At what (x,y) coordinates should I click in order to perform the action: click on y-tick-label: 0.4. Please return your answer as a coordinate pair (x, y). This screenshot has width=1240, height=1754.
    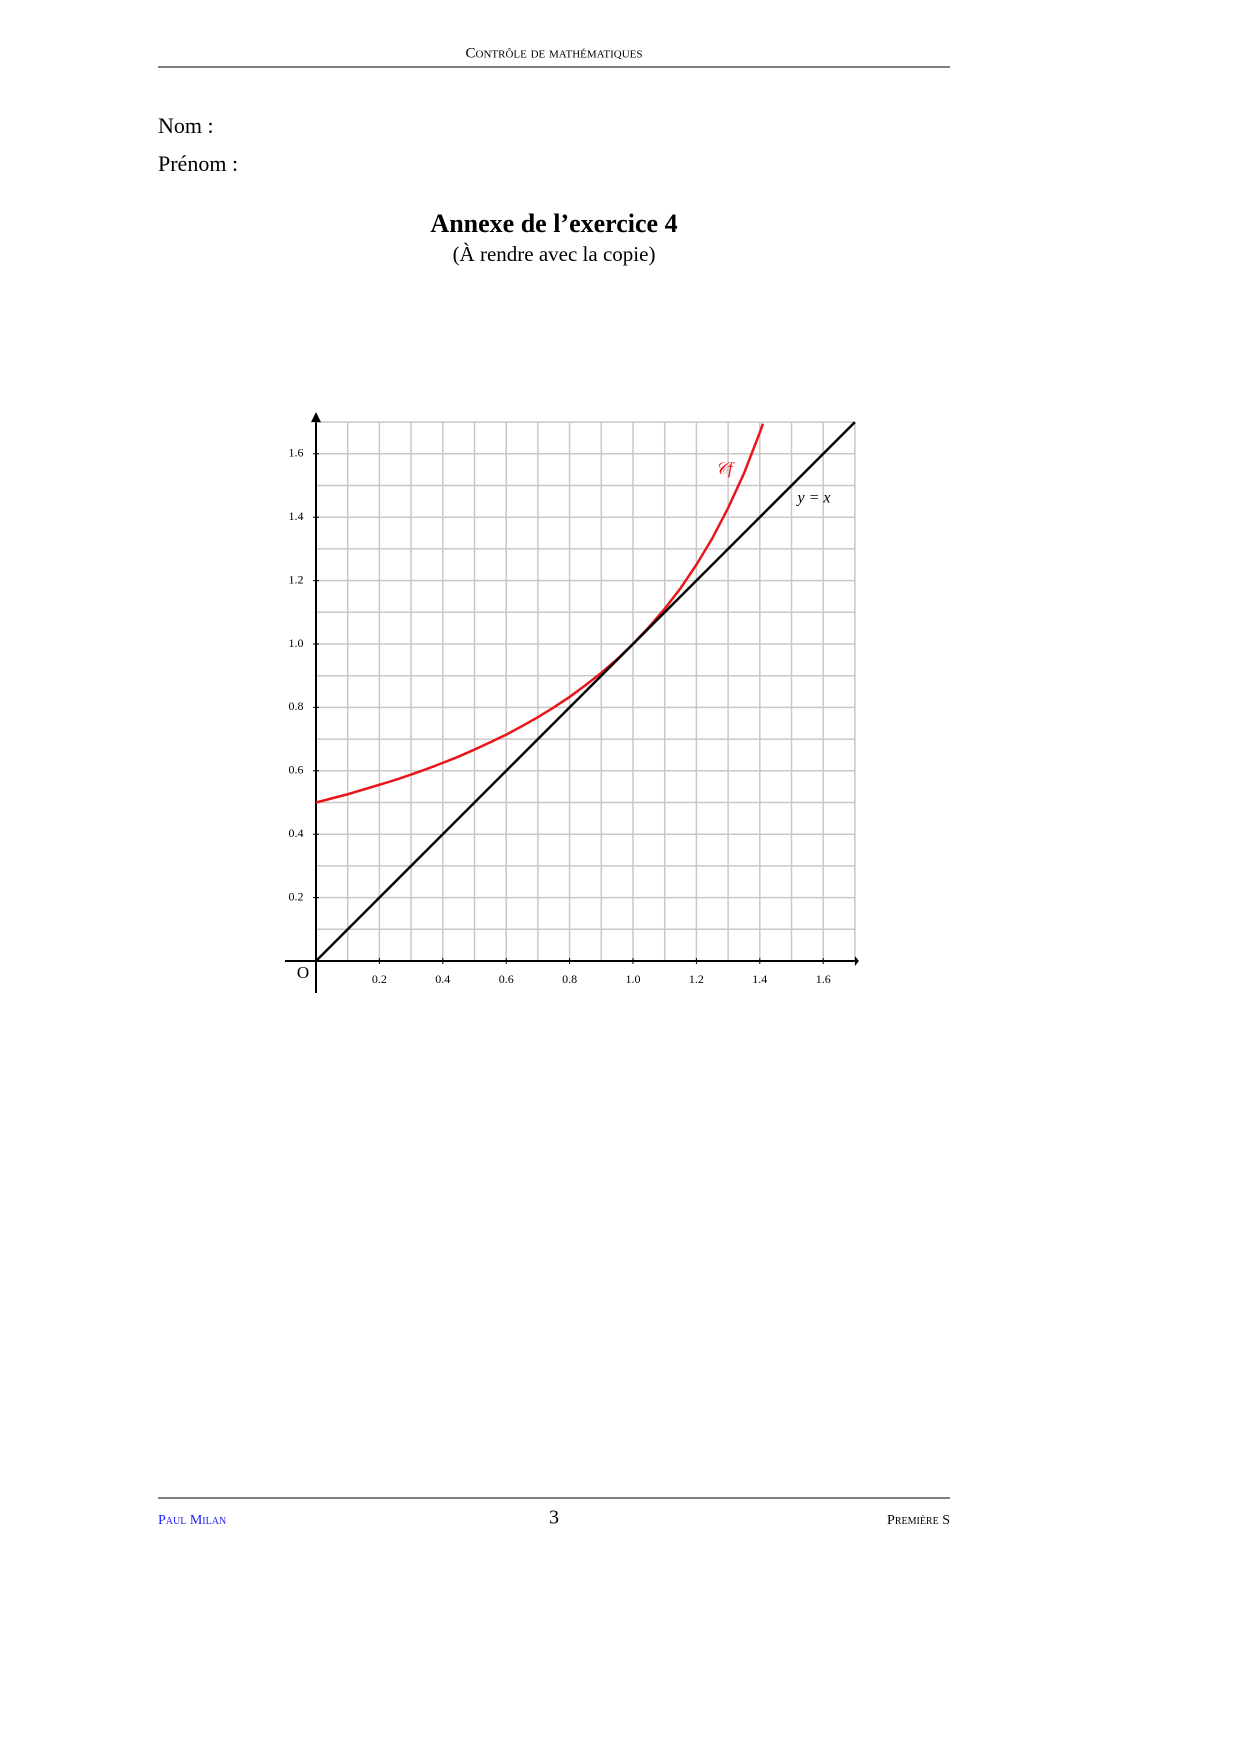
    Looking at the image, I should click on (296, 833).